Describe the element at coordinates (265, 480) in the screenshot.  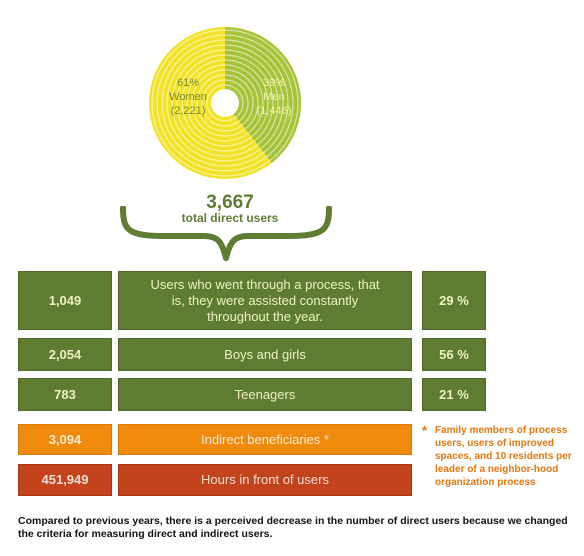
I see `hours-label: Hours in front of users` at that location.